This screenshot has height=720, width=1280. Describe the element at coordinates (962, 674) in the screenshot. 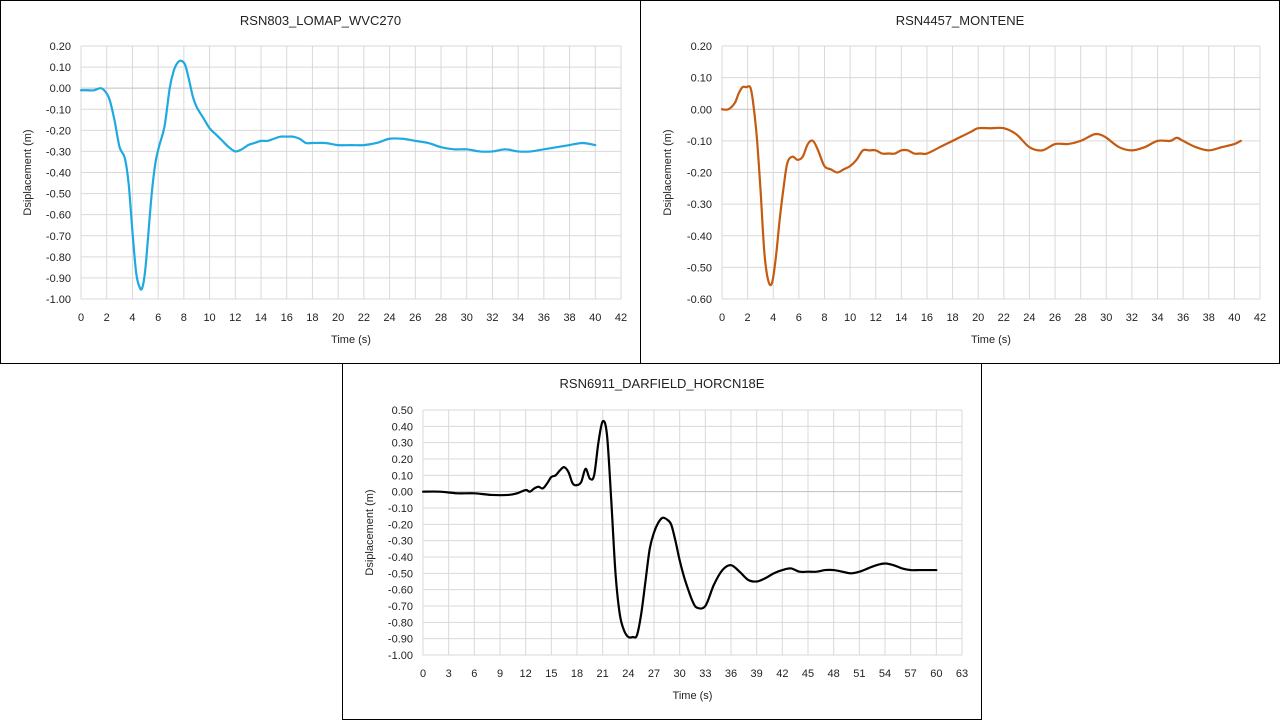

I see `x-tick-label: 63` at that location.